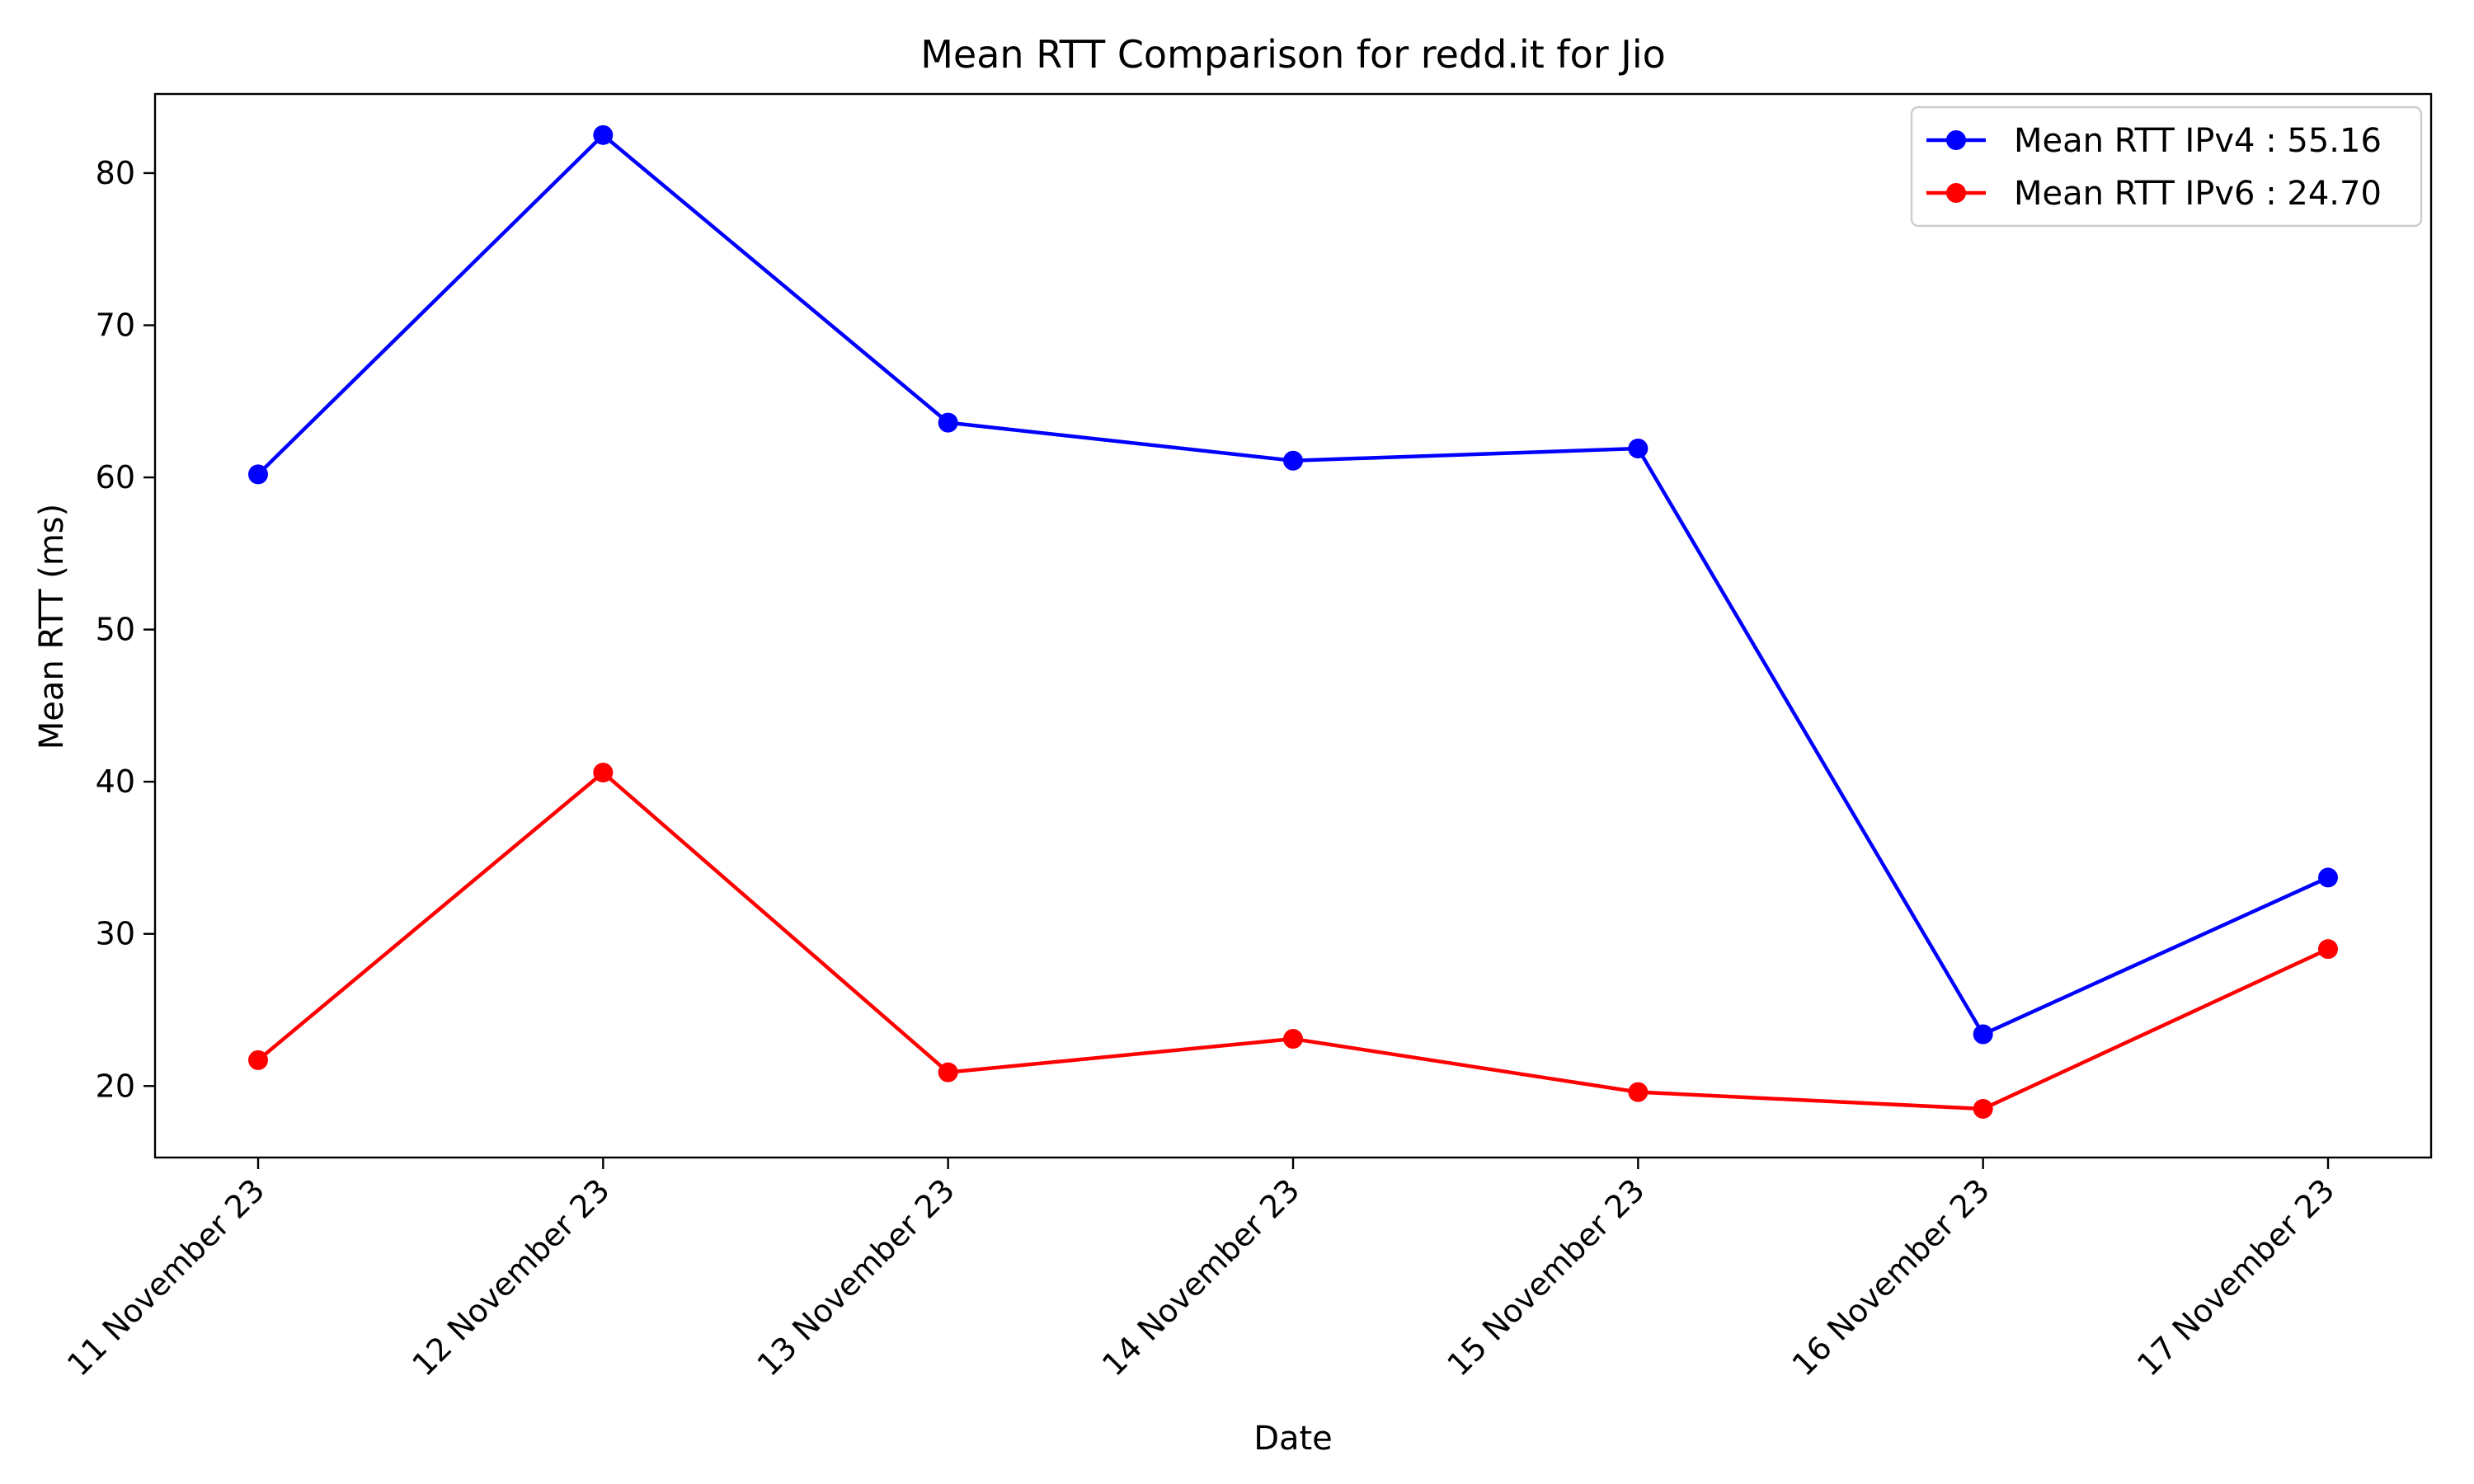 The height and width of the screenshot is (1484, 2474). Describe the element at coordinates (115, 1086) in the screenshot. I see `y-tick-label: 20` at that location.